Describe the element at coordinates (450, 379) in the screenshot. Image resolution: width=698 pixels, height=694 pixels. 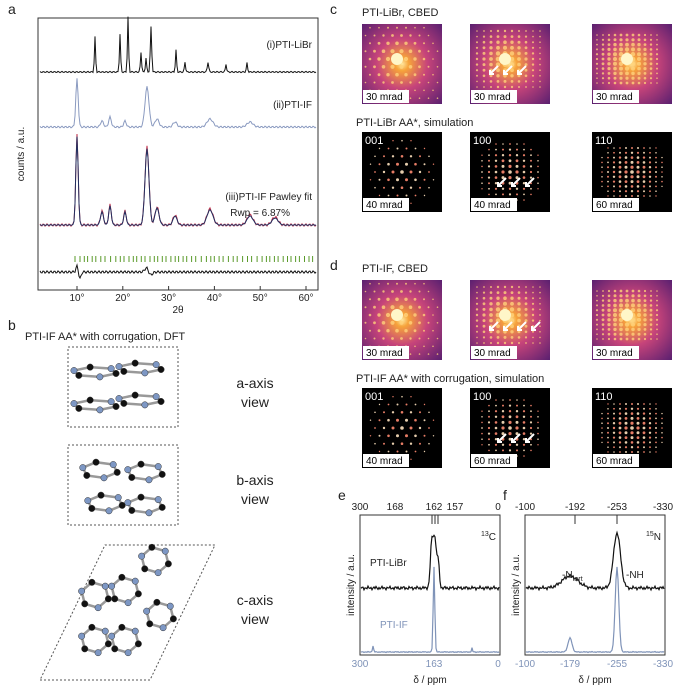
I see `panel-title: PTI-IF AA* with corrugation, simulation` at that location.